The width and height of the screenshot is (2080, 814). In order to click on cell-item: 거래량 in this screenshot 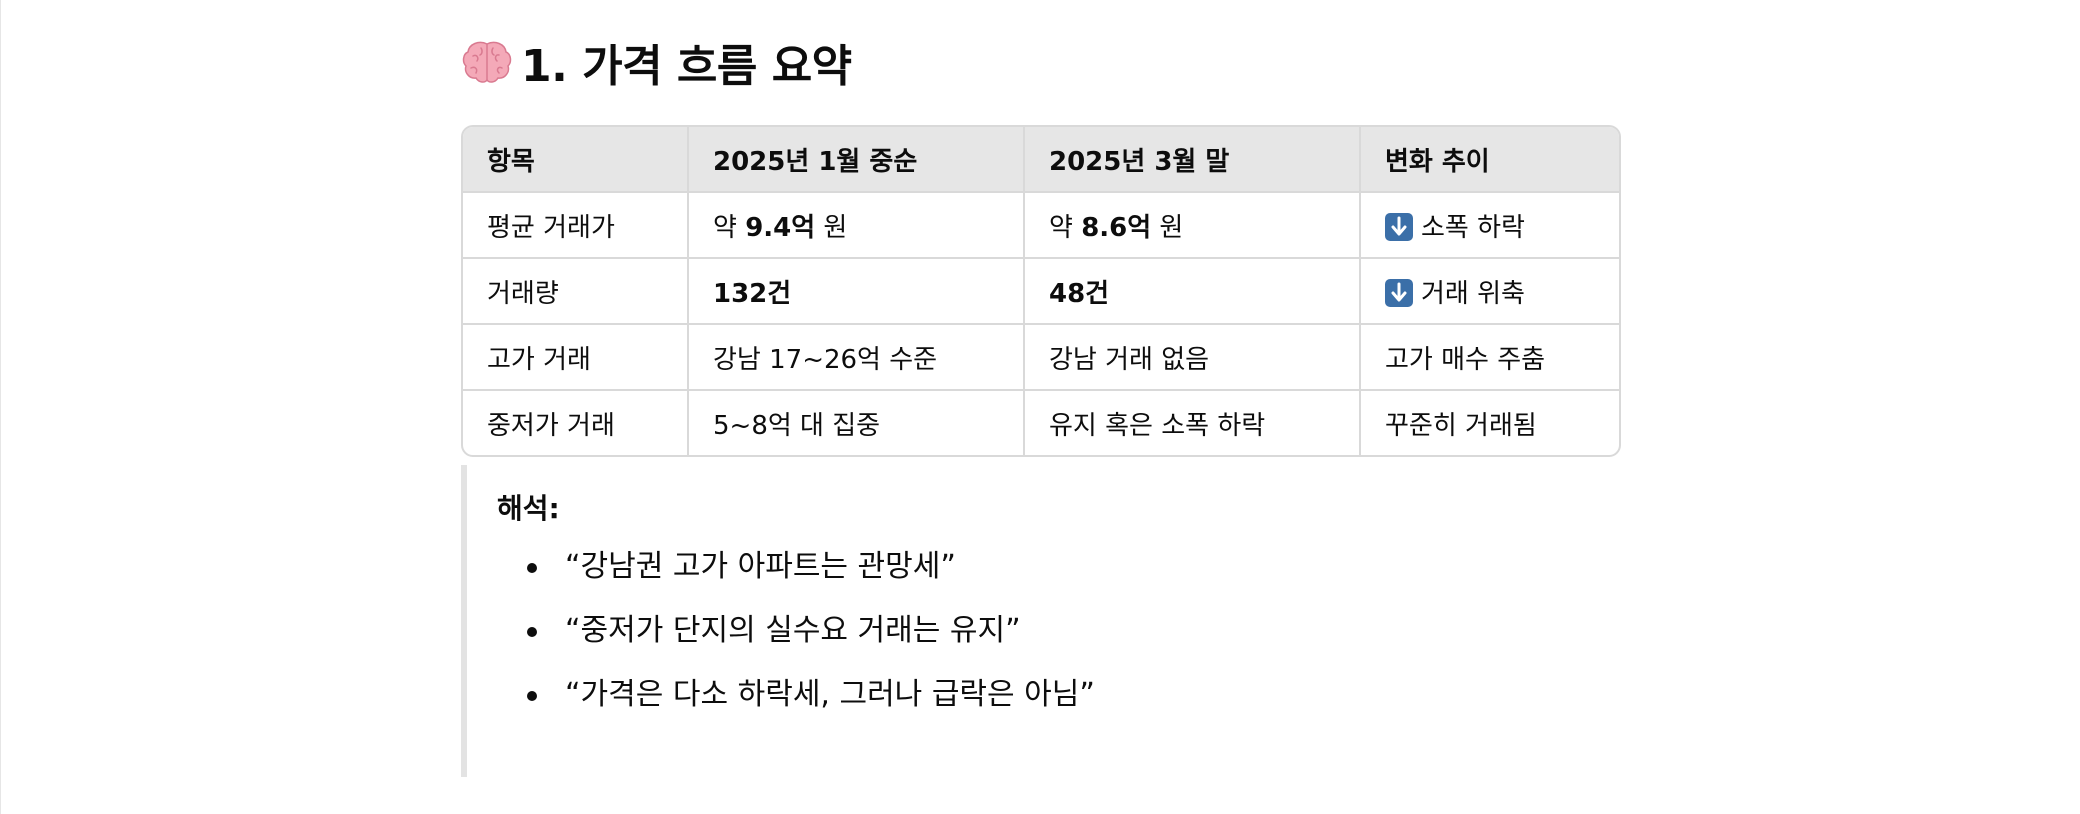, I will do `click(576, 291)`.